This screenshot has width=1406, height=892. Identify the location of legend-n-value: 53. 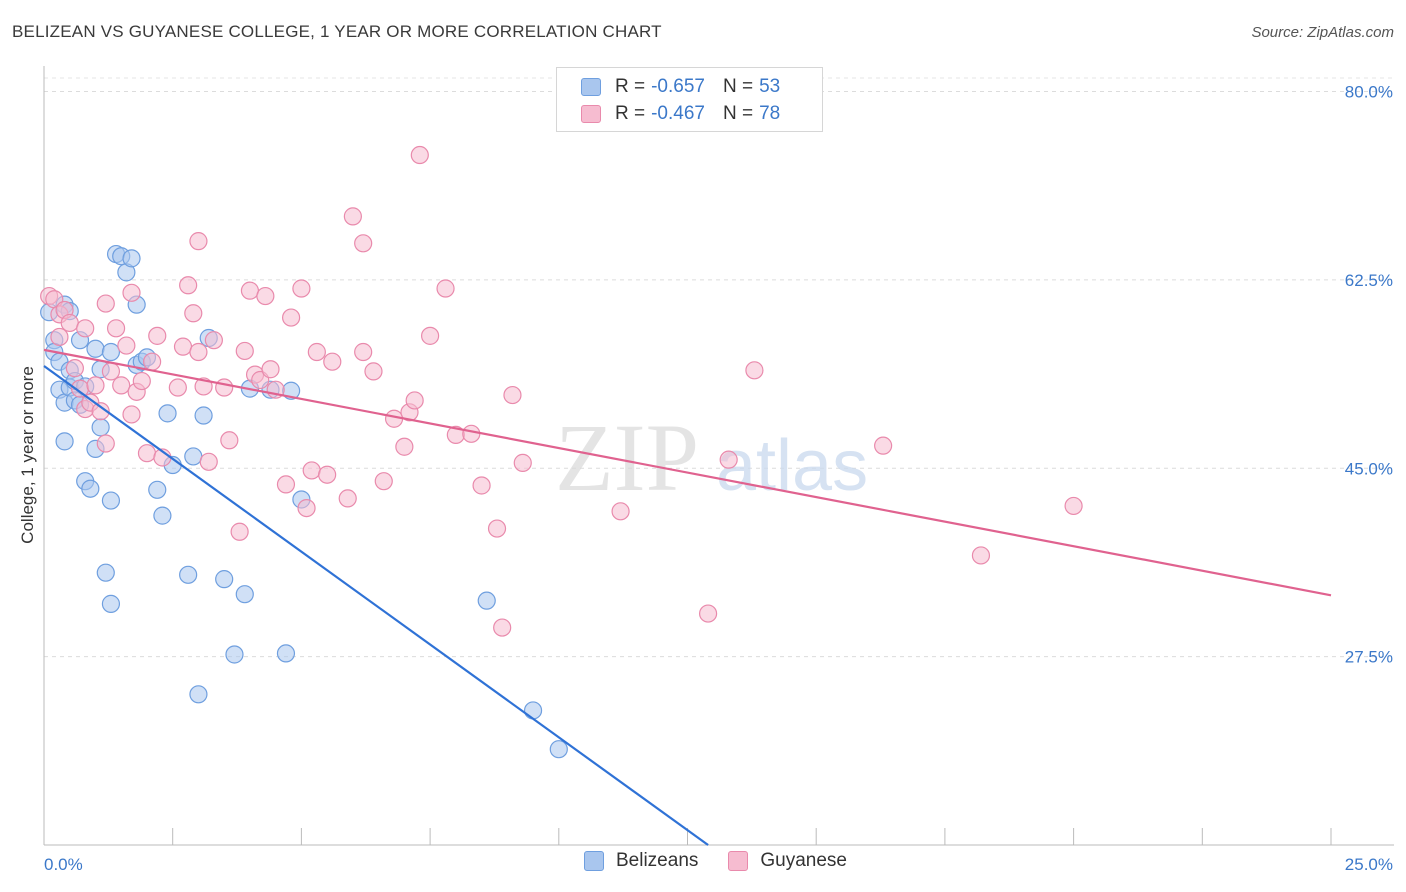
(770, 86).